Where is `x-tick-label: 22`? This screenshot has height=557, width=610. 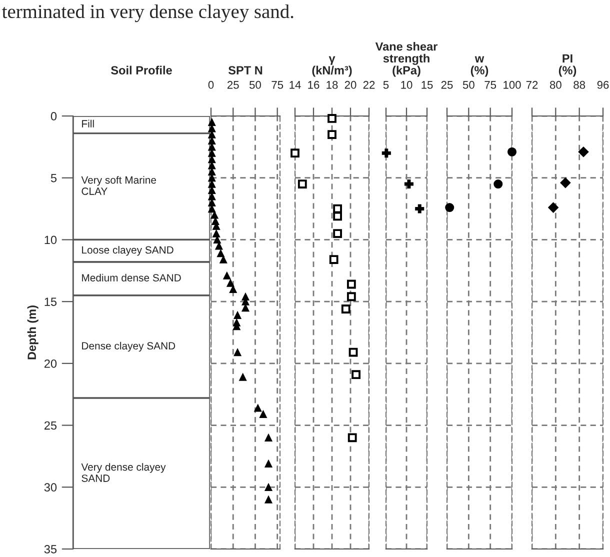 x-tick-label: 22 is located at coordinates (369, 84).